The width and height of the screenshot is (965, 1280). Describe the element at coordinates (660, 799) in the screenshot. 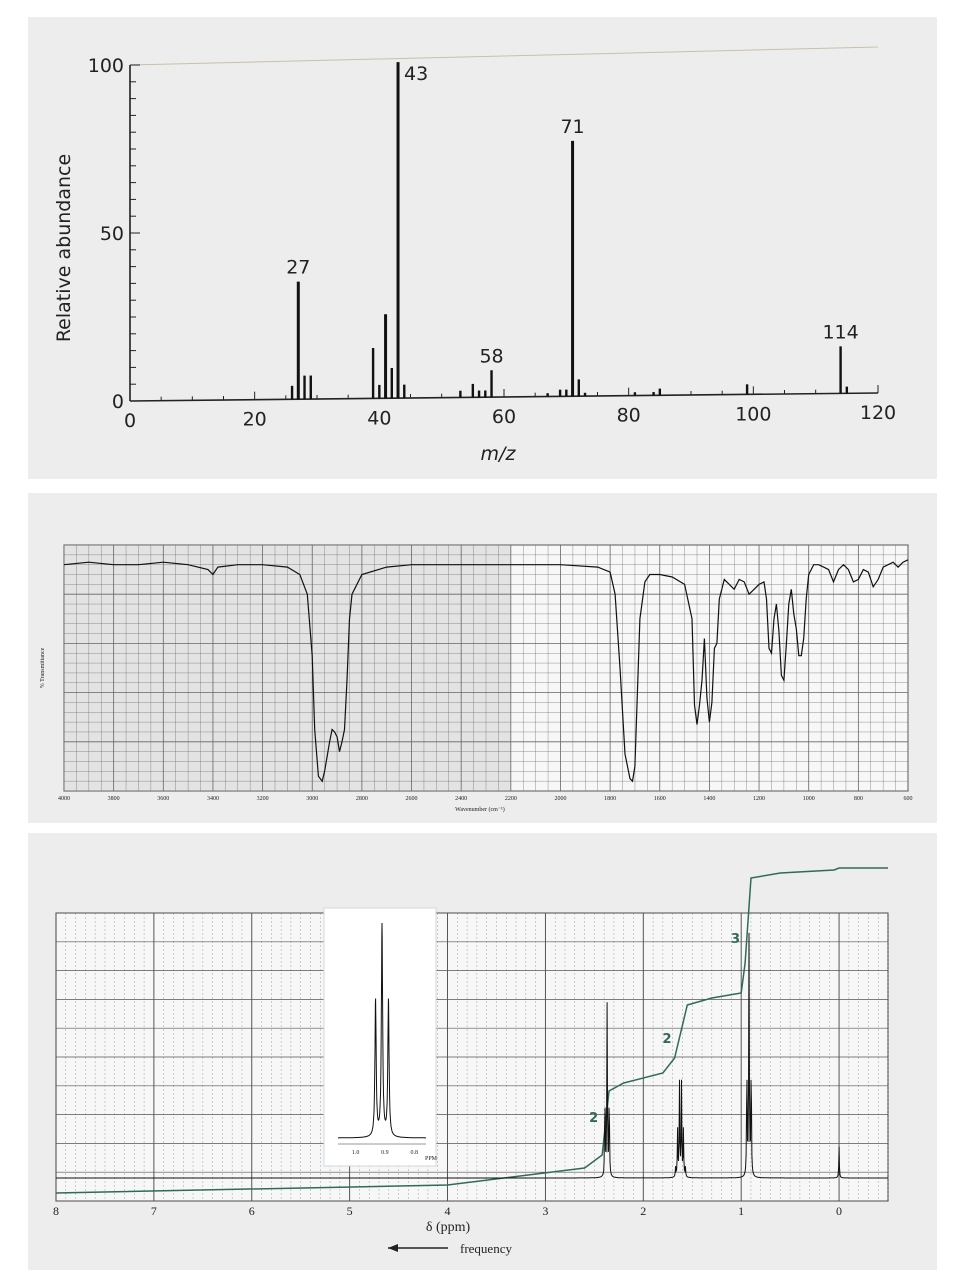

I see `ir-x-tick-label: 1600` at that location.